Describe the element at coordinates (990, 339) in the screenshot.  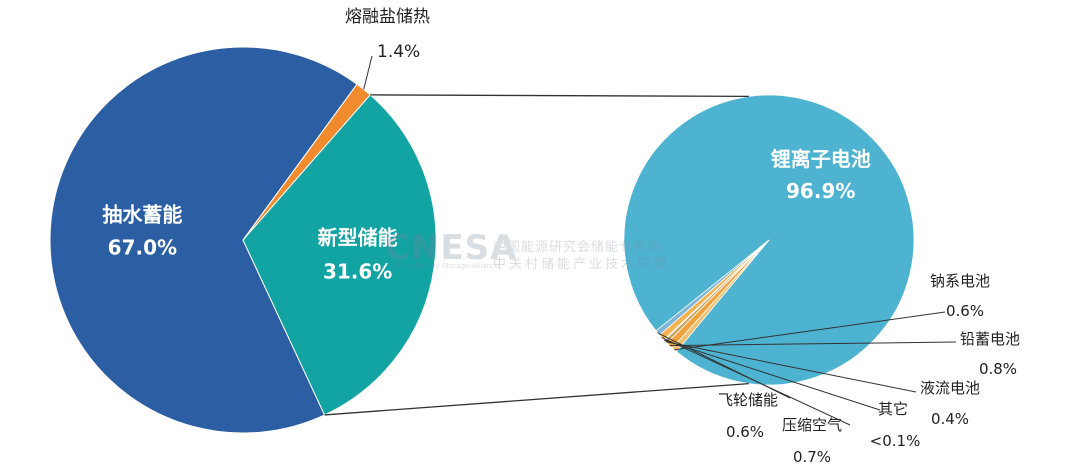
I see `secondary-pie-label-2: 铅蓄电池` at that location.